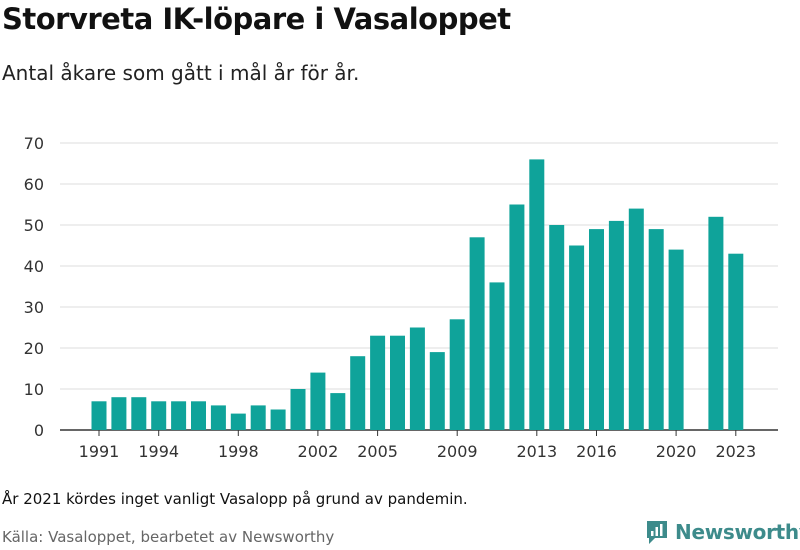 This screenshot has height=550, width=800. Describe the element at coordinates (417, 445) in the screenshot. I see `x-axis-ticks: 1991 1994 1998 2002 2005 2009 2013 2016 2020 2023` at that location.